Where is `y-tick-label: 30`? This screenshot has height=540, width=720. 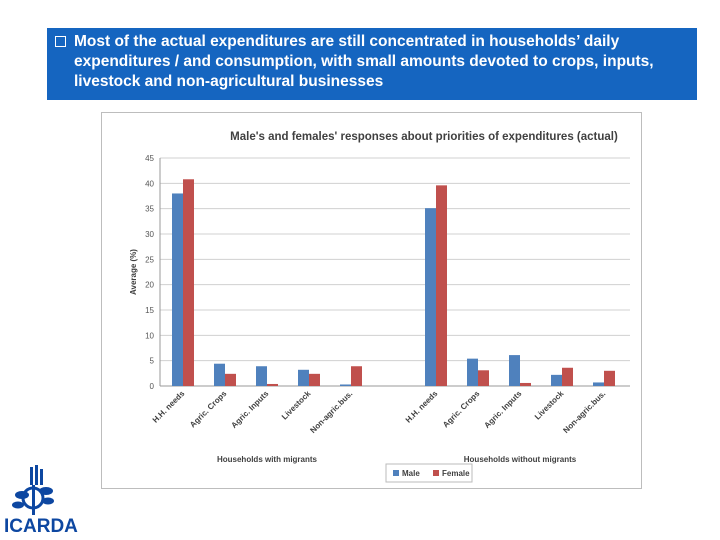 y-tick-label: 30 is located at coordinates (149, 234).